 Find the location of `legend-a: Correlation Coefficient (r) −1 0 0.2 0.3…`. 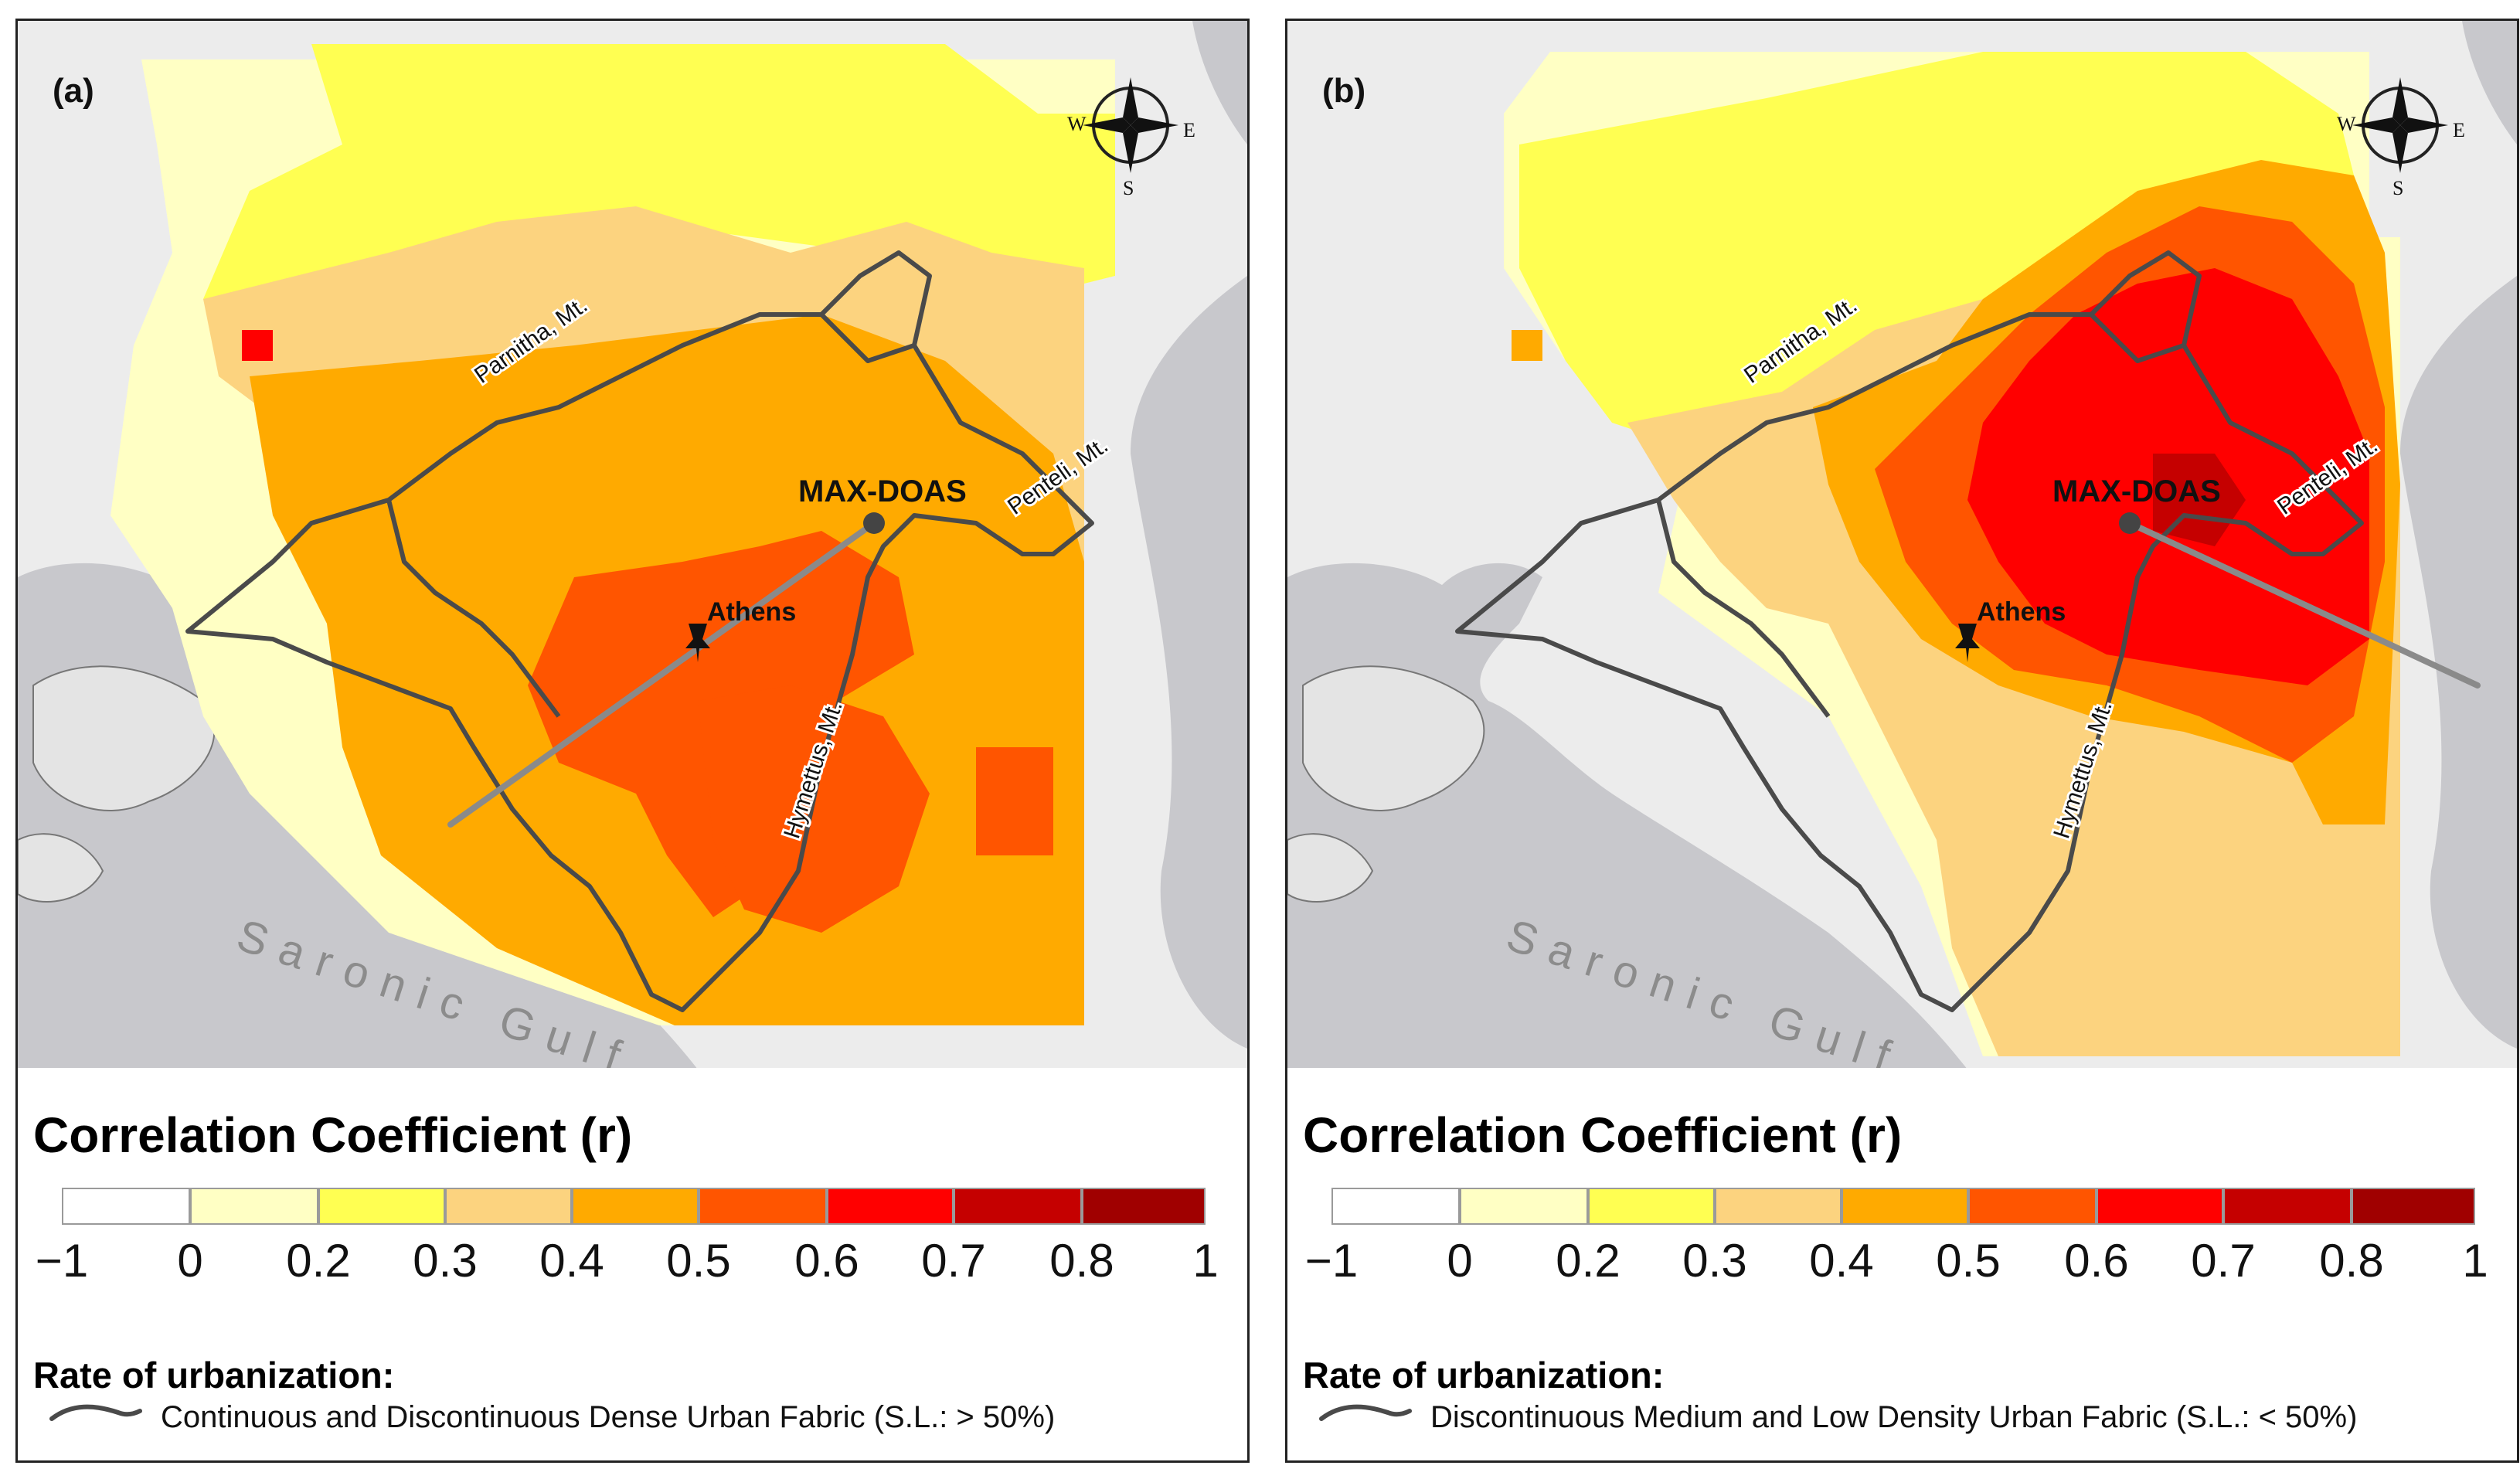

legend-a: Correlation Coefficient (r) −1 0 0.2 0.3… is located at coordinates (632, 1265).